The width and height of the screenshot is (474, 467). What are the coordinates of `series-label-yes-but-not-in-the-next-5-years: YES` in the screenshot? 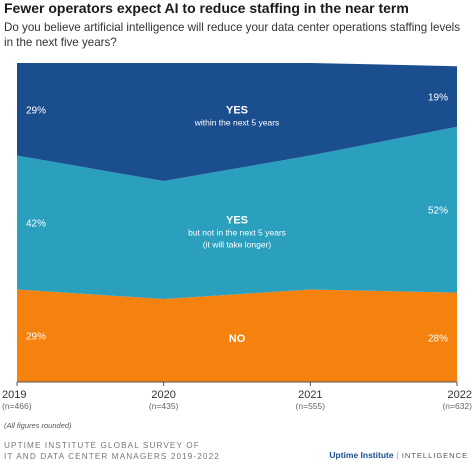 It's located at (237, 220).